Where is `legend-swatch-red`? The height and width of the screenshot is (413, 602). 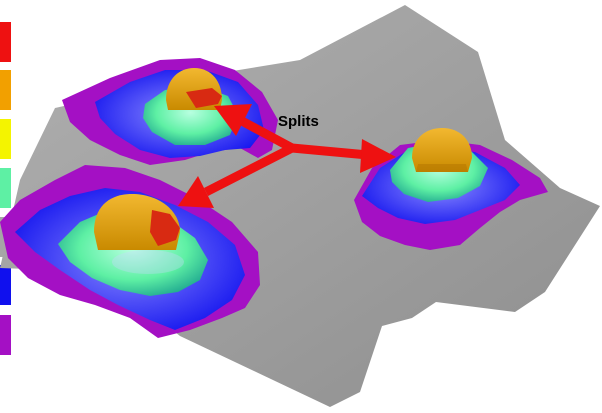 legend-swatch-red is located at coordinates (5, 42).